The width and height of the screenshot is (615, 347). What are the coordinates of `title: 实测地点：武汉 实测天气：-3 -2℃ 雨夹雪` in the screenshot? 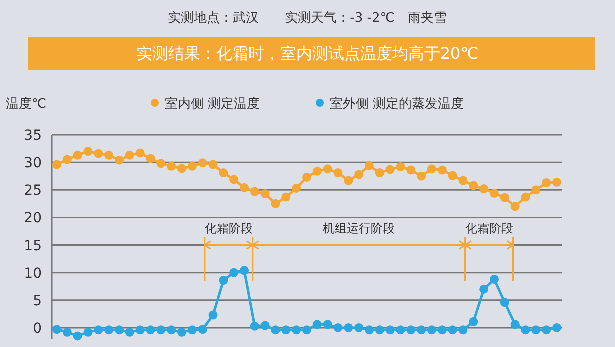 It's located at (307, 18).